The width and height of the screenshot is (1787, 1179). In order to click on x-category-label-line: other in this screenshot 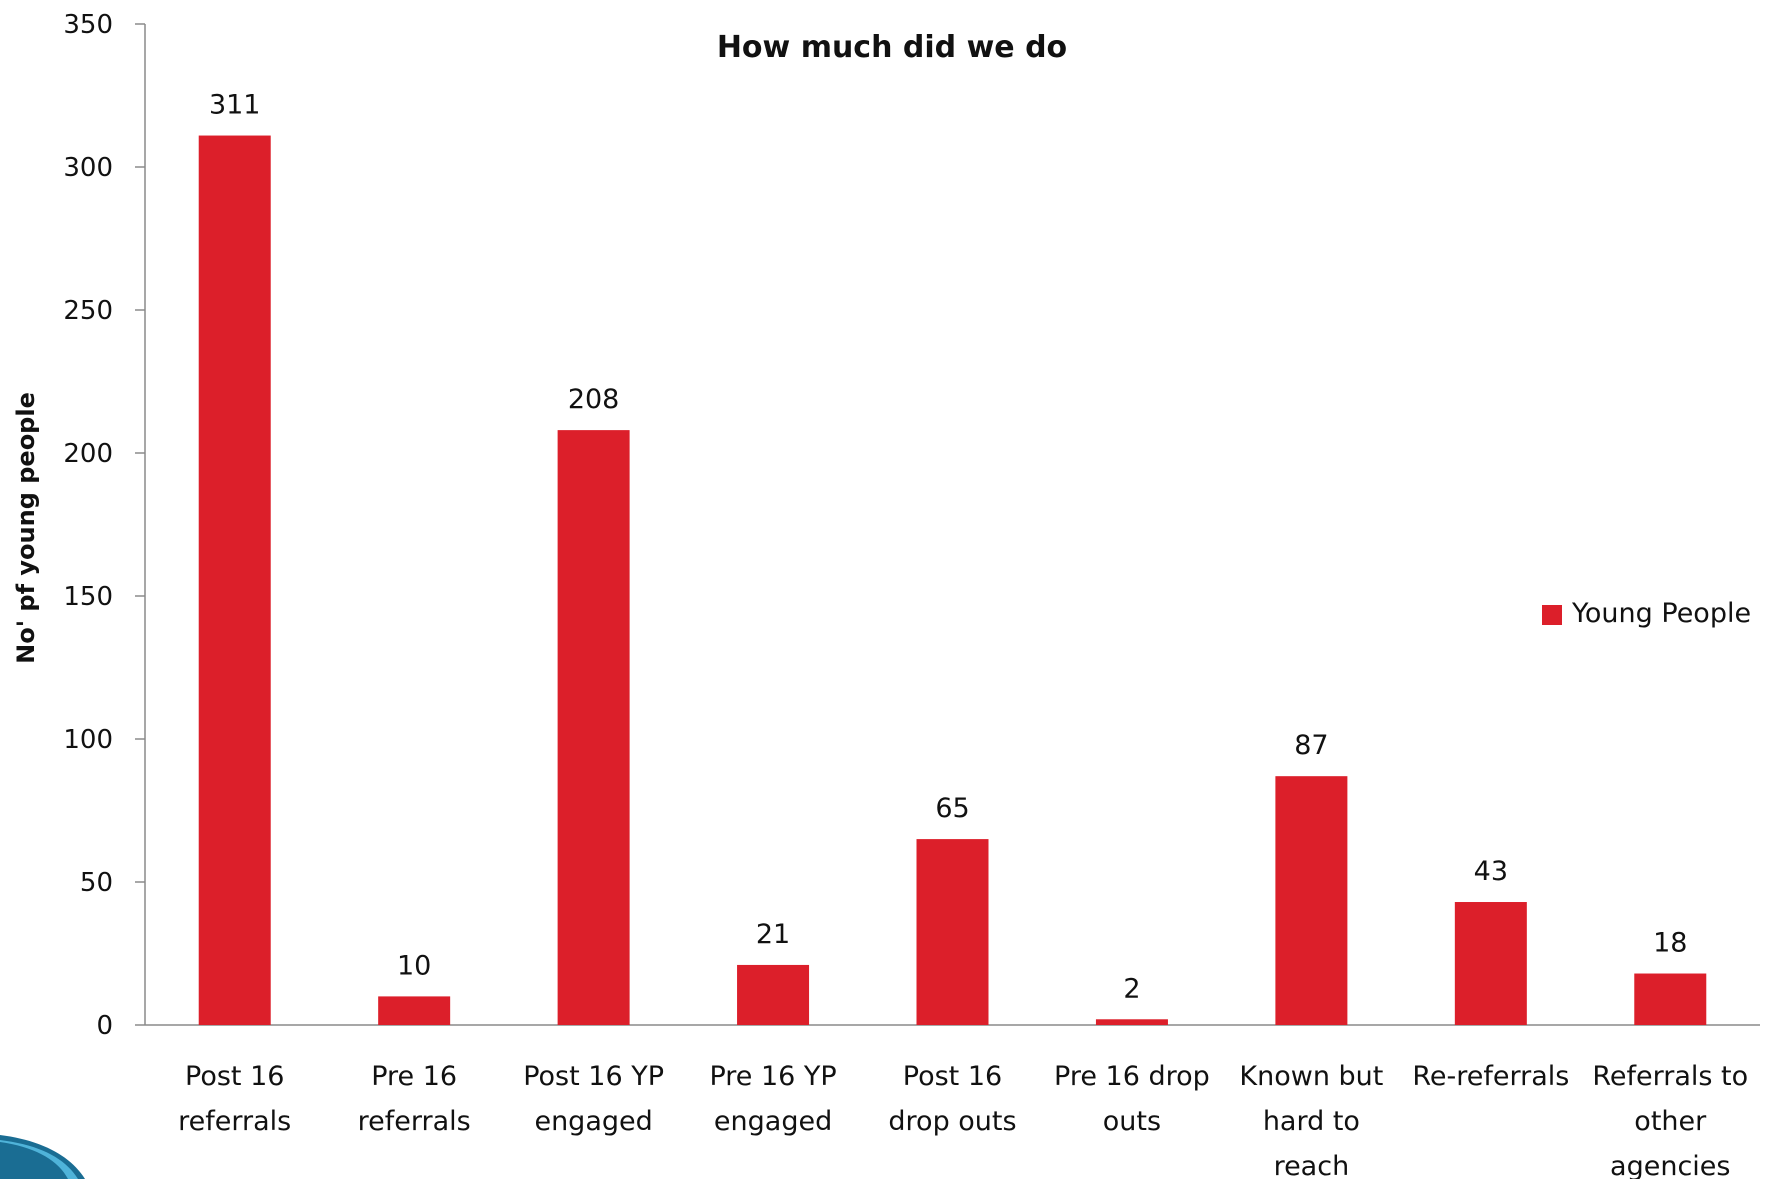, I will do `click(1670, 1121)`.